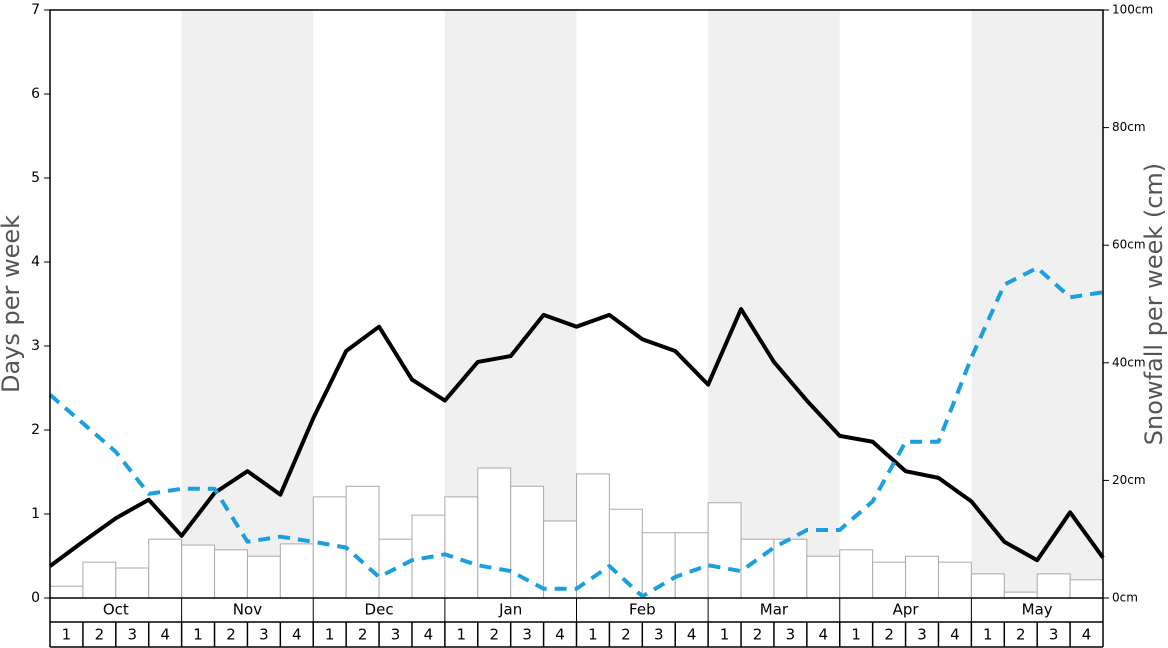 This screenshot has width=1168, height=648. I want to click on month-label: Feb, so click(642, 610).